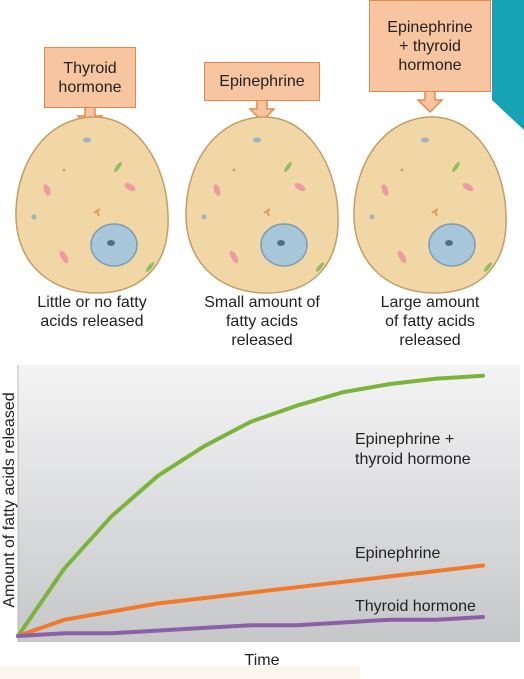 The image size is (524, 679). I want to click on result-caption: Little or no fatty acids released, so click(92, 312).